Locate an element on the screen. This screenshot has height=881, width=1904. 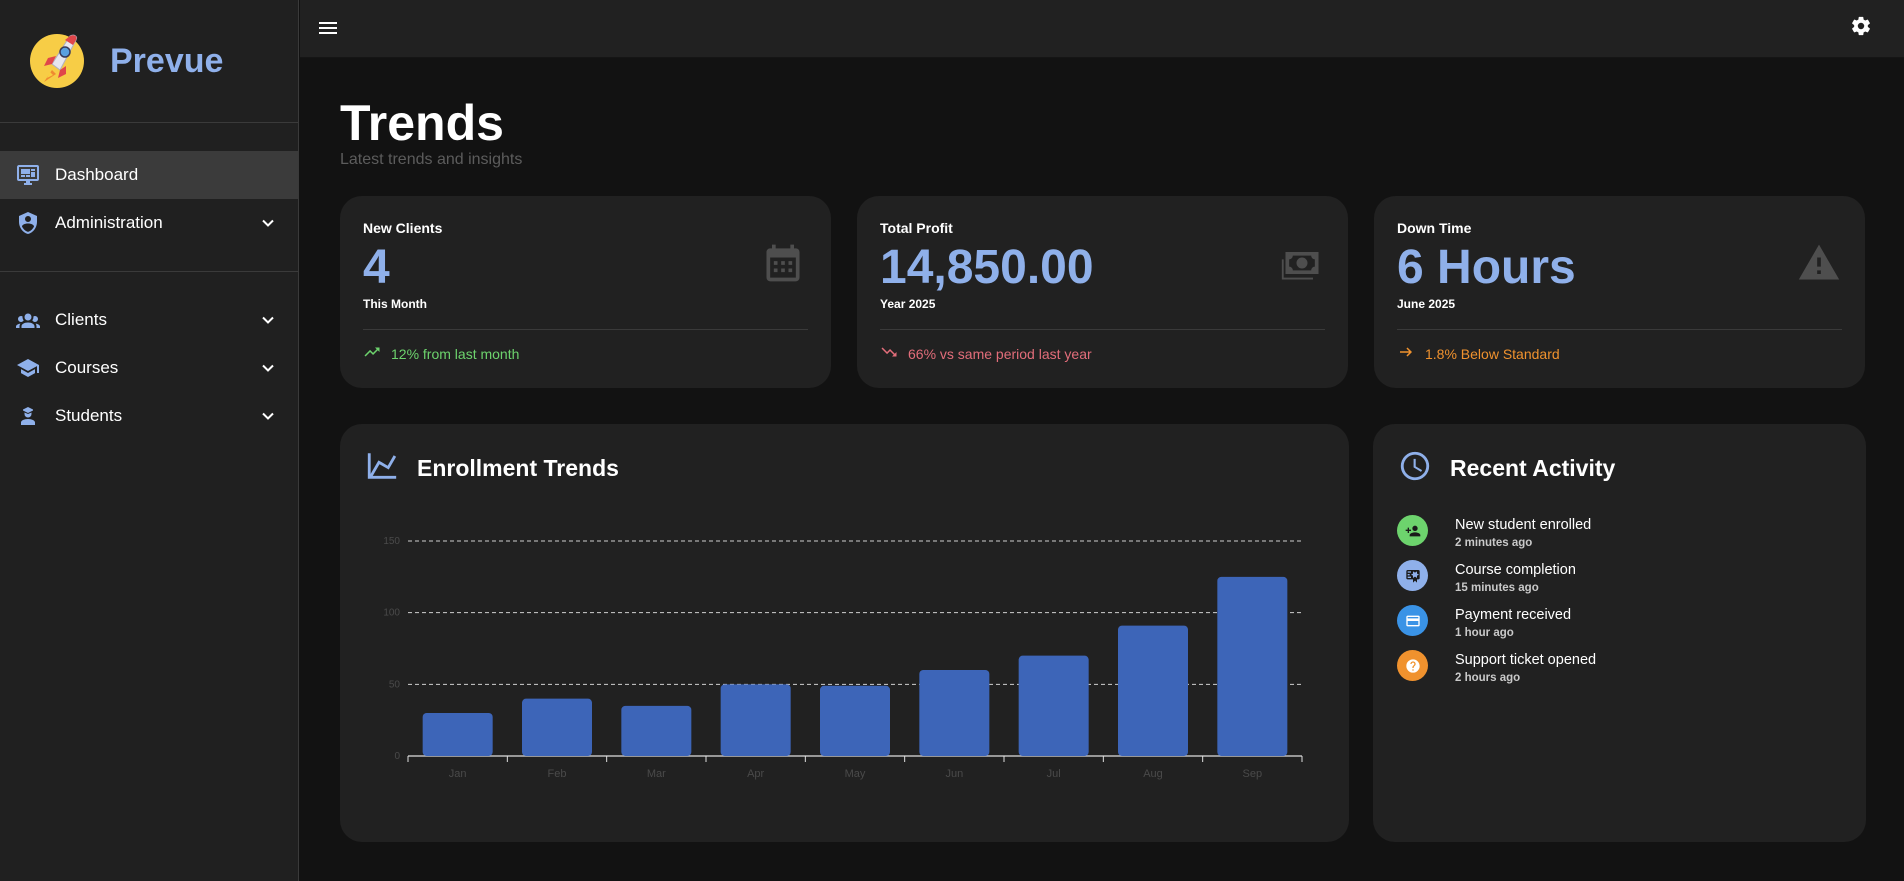
sidebar-item-administration: Administration is located at coordinates (149, 223).